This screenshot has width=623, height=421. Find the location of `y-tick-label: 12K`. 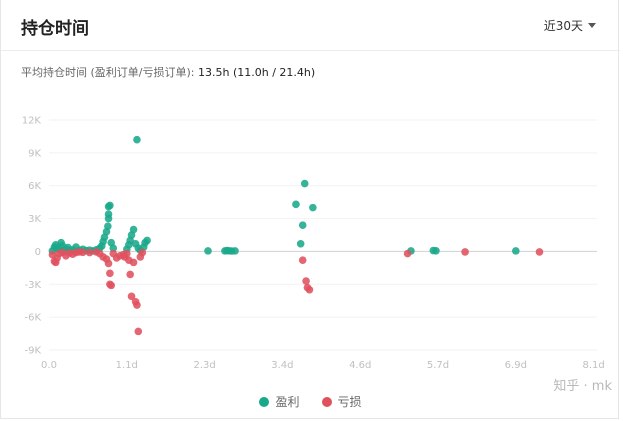

y-tick-label: 12K is located at coordinates (32, 121).